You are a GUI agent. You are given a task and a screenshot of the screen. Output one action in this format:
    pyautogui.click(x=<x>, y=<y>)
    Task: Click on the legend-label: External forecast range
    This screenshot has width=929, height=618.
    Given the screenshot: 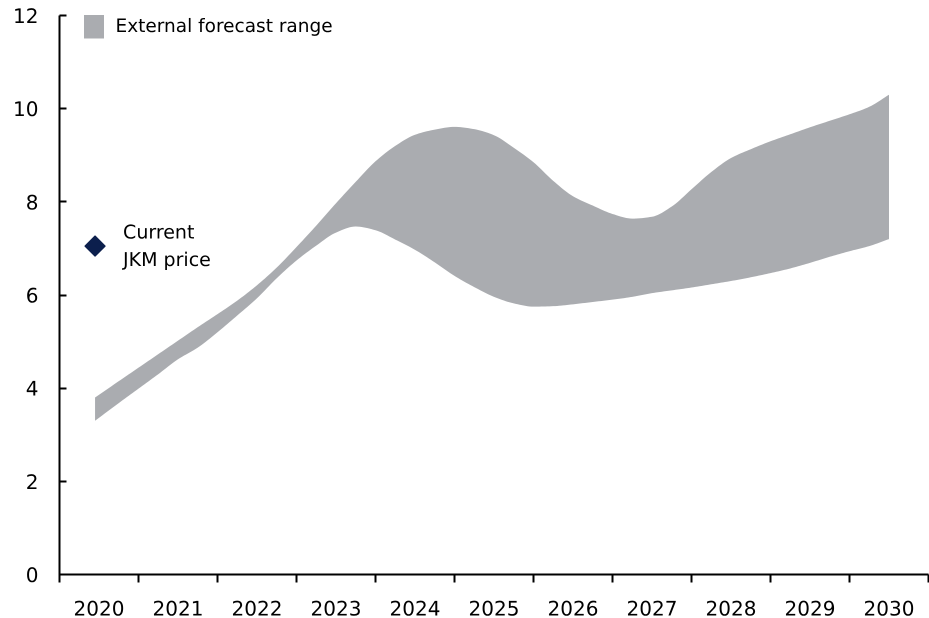 What is the action you would take?
    pyautogui.click(x=224, y=26)
    